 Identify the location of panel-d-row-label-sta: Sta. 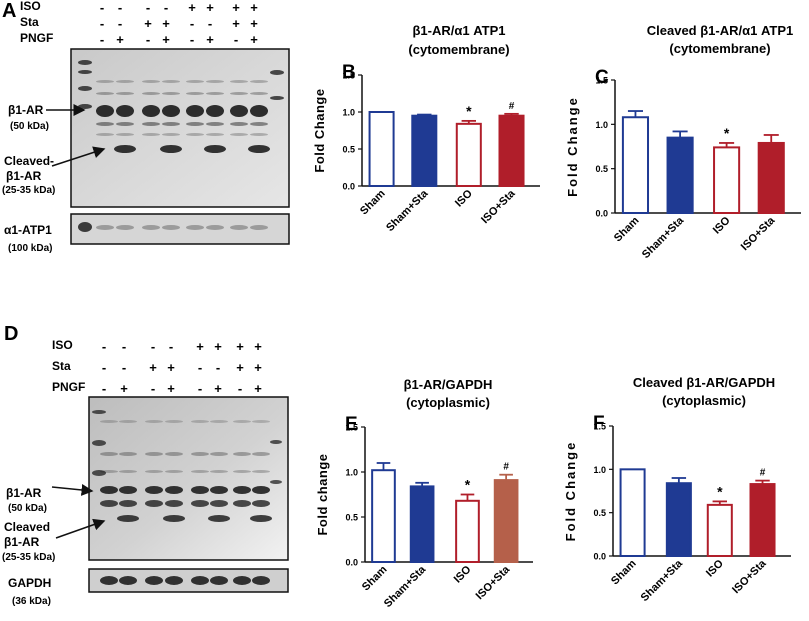
(61, 366).